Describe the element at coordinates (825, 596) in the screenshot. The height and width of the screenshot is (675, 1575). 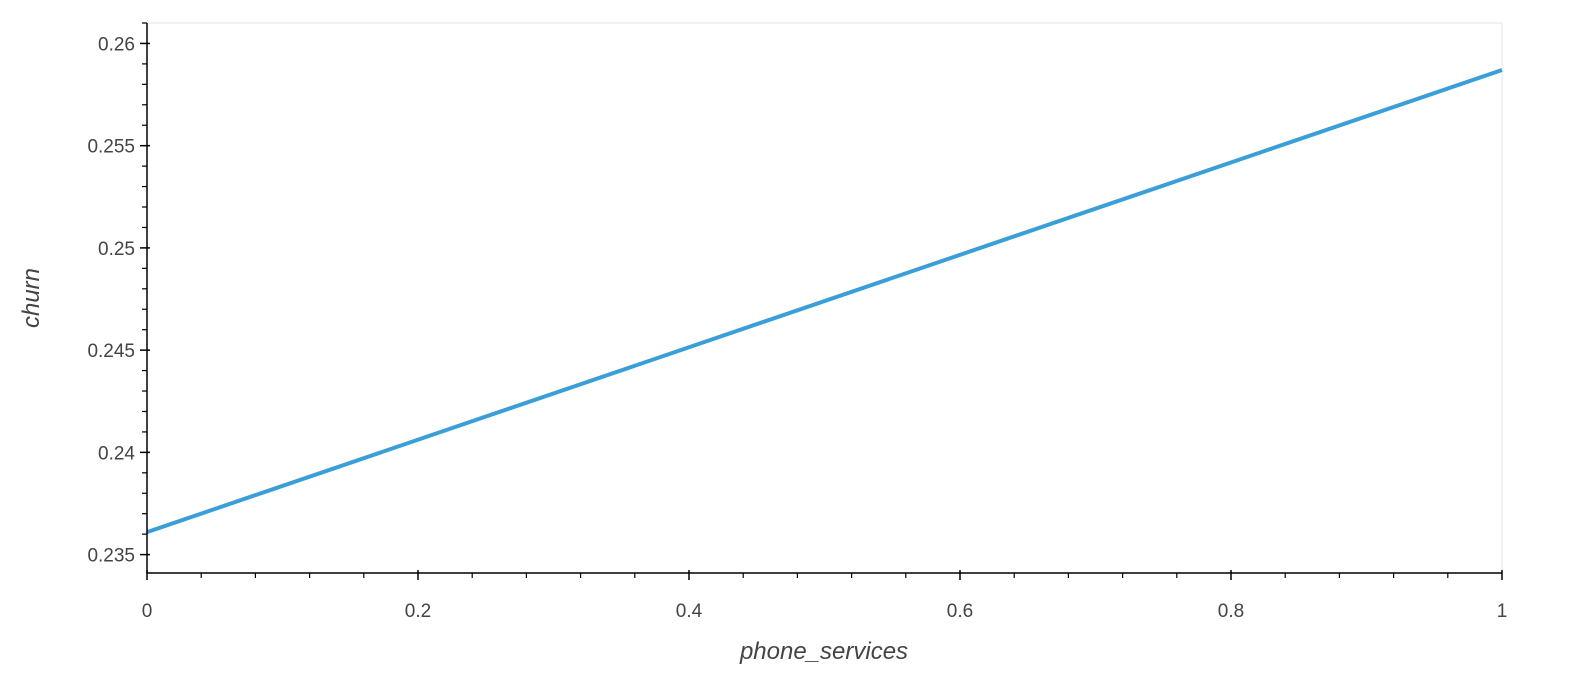
I see `x-axis: 0 0.2 0.4 0.6 0.8 1` at that location.